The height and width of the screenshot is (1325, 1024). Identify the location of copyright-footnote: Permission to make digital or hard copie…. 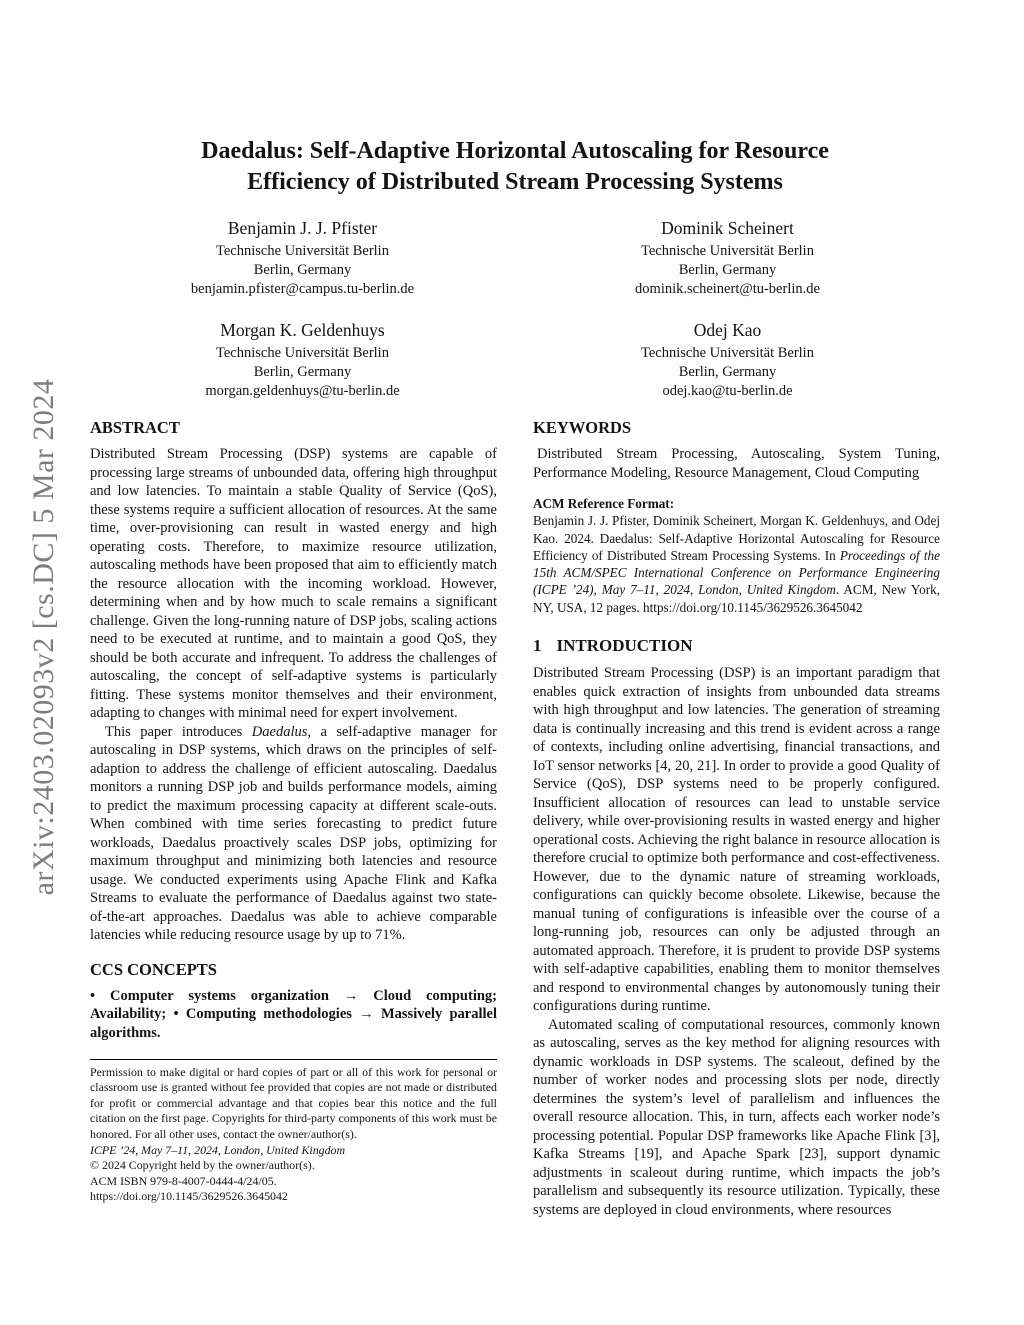
(293, 1131).